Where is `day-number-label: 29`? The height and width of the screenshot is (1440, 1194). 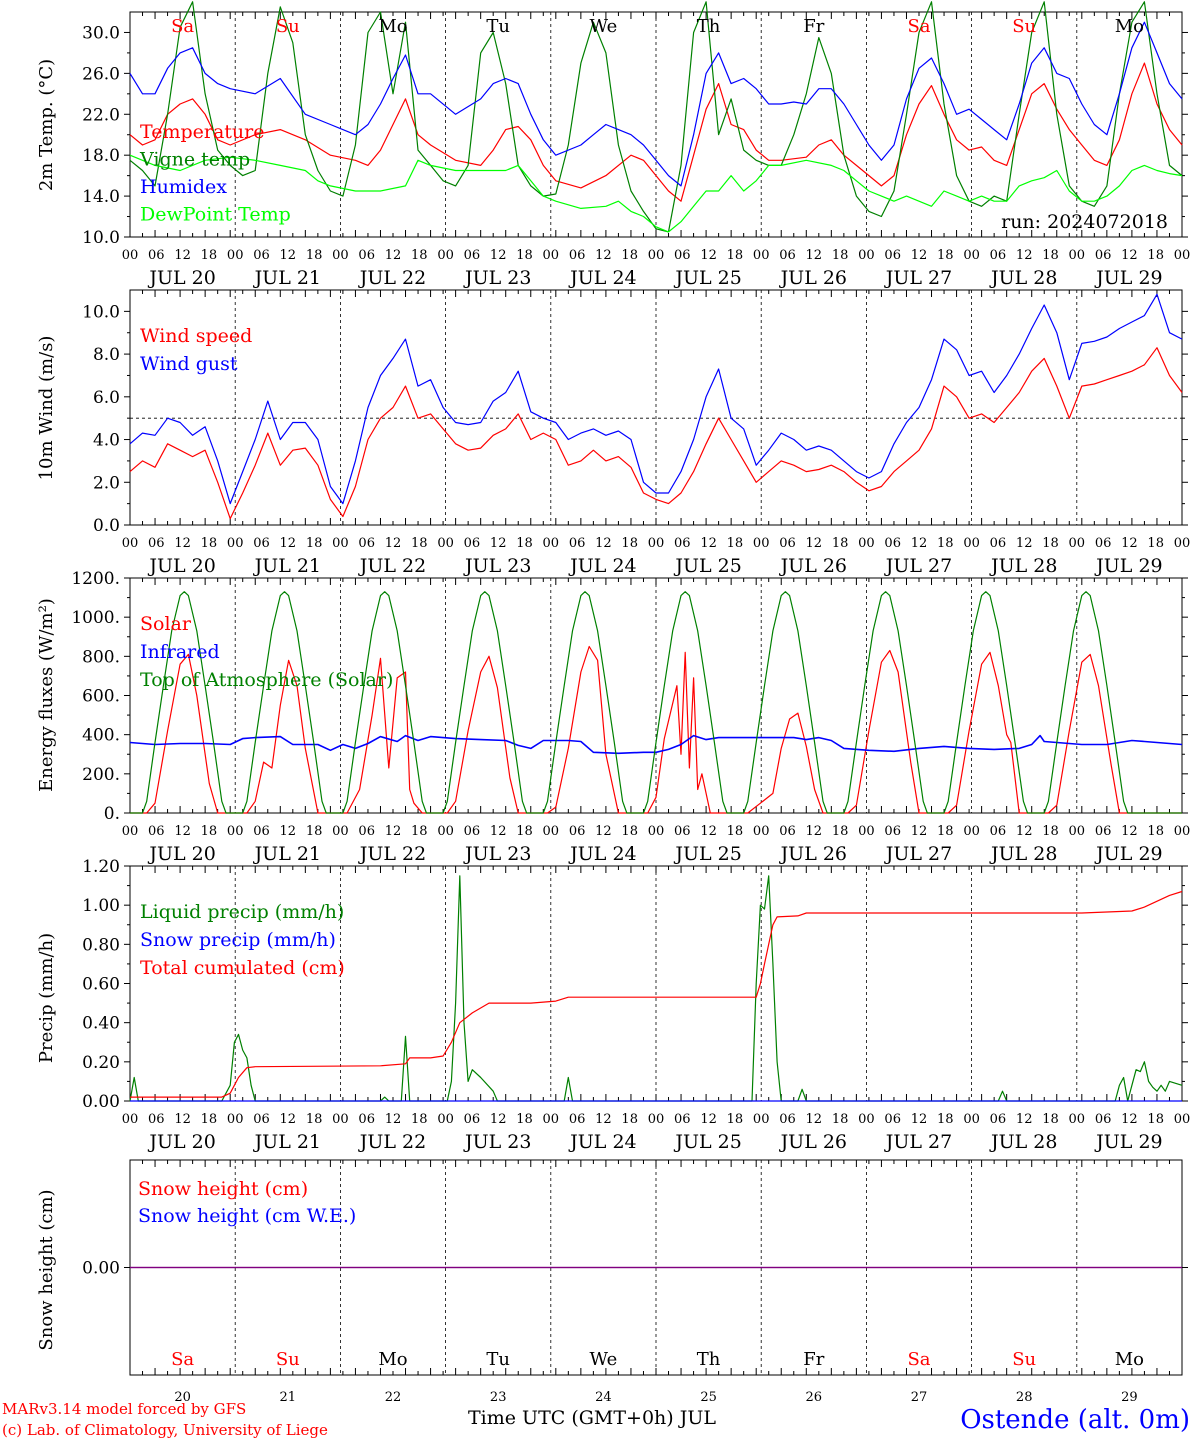
day-number-label: 29 is located at coordinates (1129, 1397).